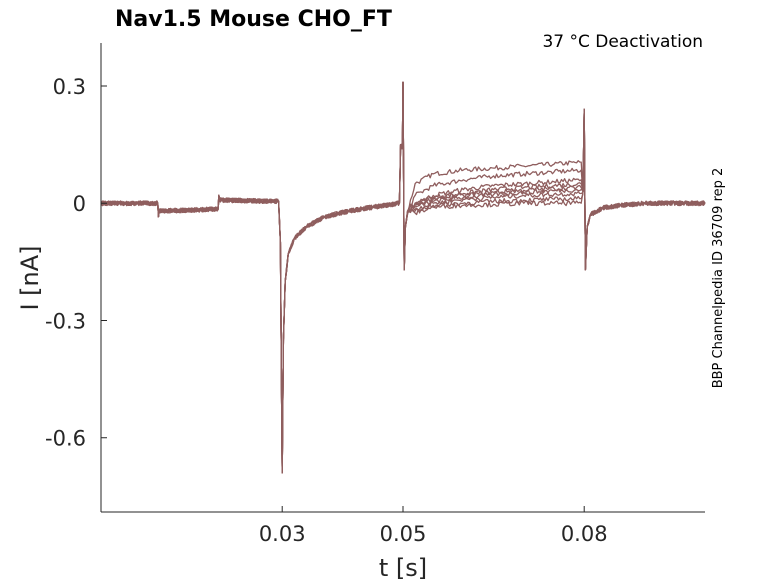 Image resolution: width=778 pixels, height=583 pixels. I want to click on y-tick-label: -0.3, so click(65, 321).